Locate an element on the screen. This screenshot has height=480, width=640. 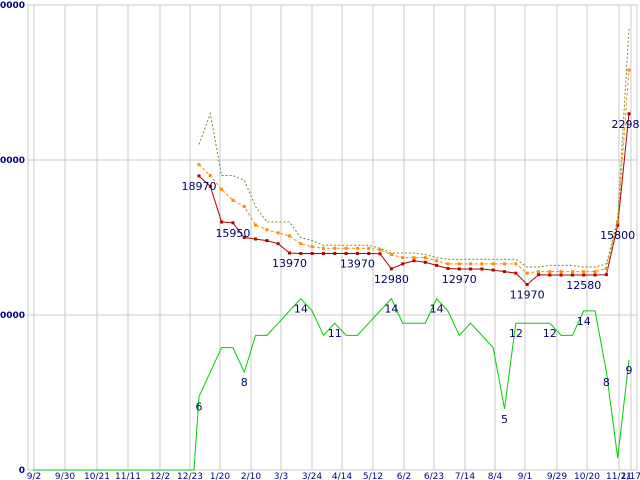
x-tick-label: 9/2 is located at coordinates (34, 476).